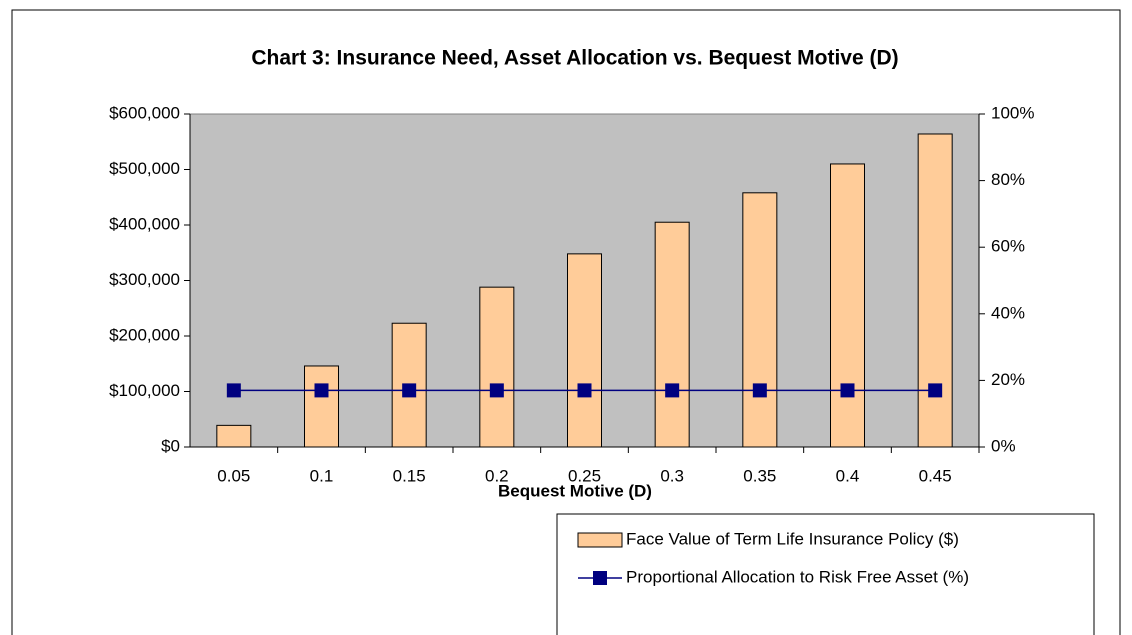 This screenshot has width=1132, height=635. Describe the element at coordinates (1008, 246) in the screenshot. I see `y2-tick-label: 60%` at that location.